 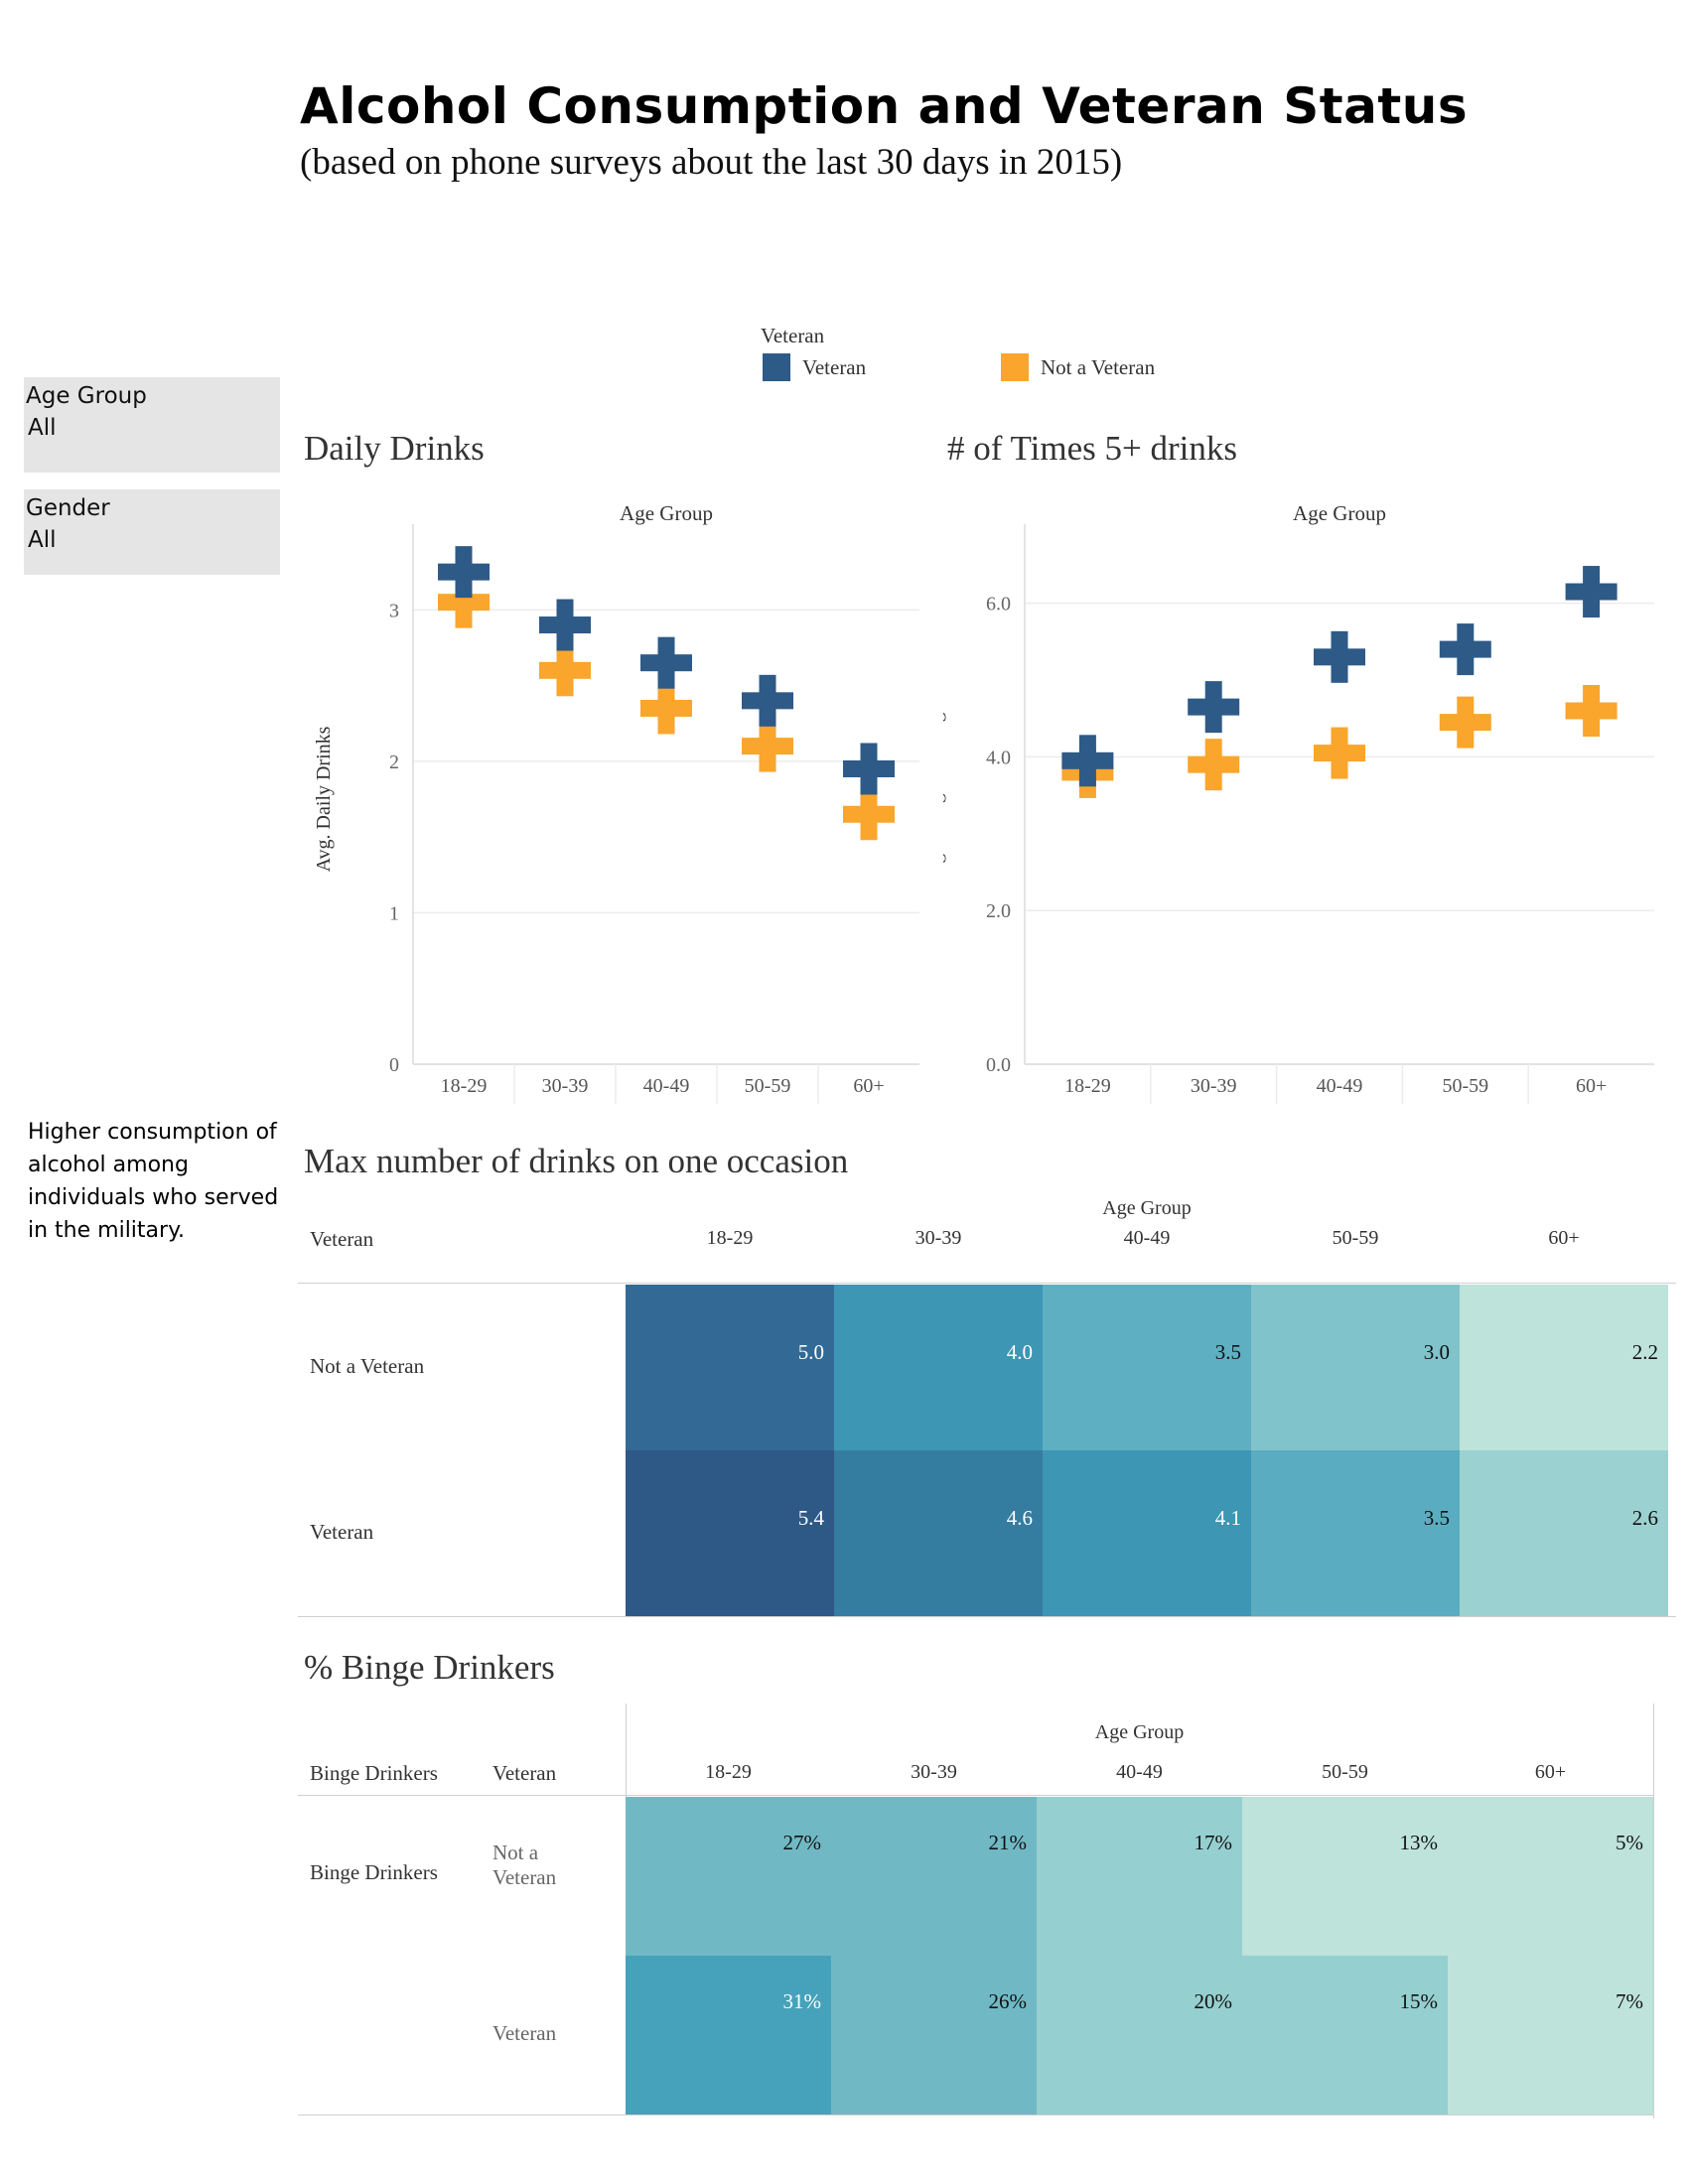 I want to click on max-drinks-bottom-rule, so click(x=987, y=1616).